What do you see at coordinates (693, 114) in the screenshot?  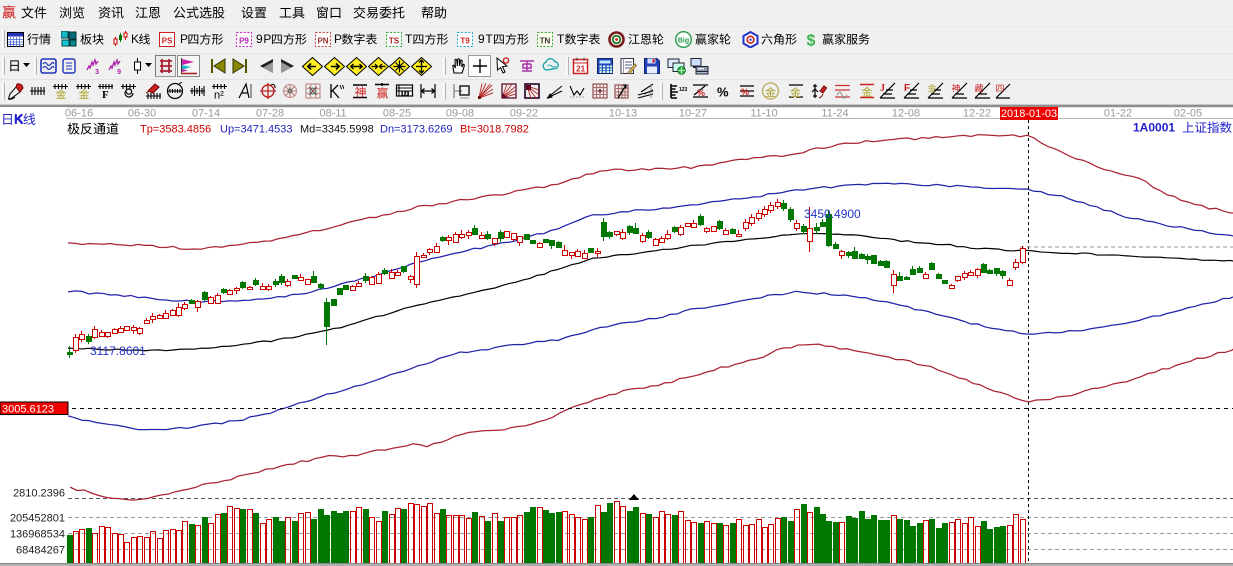 I see `svg-text: 10-27` at bounding box center [693, 114].